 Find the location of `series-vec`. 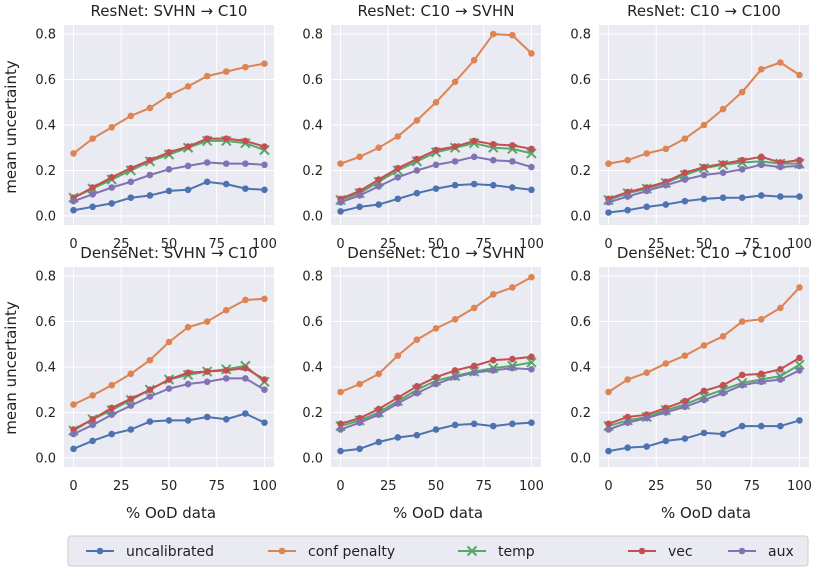

series-vec is located at coordinates (436, 170).